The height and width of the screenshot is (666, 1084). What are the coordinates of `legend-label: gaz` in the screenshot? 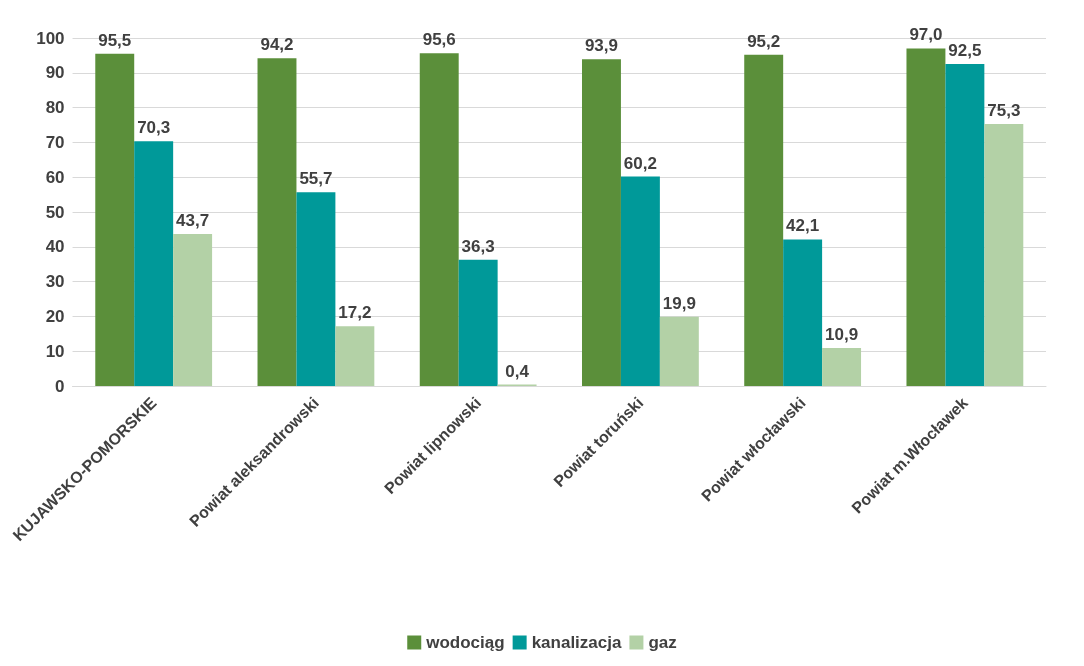 It's located at (662, 642).